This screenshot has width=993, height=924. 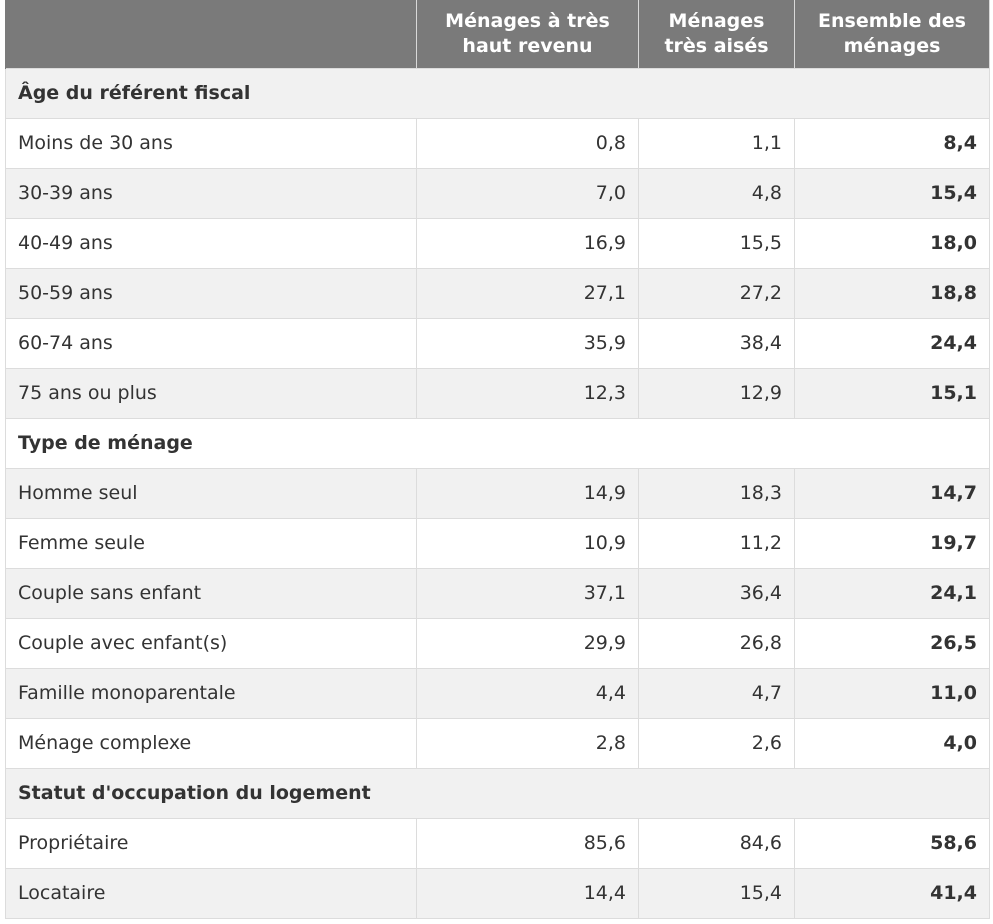 What do you see at coordinates (892, 543) in the screenshot?
I see `cell-ensemble: 19,7` at bounding box center [892, 543].